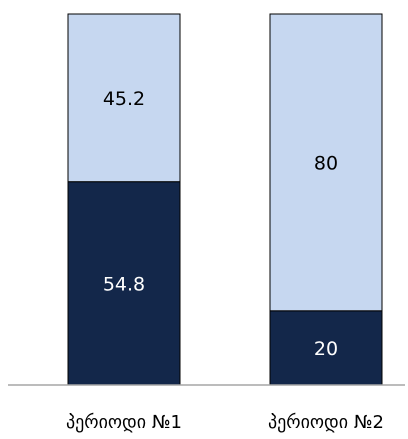  I want to click on category-labels-group: პერიოდი №1 პერიოდი №2, so click(225, 422).